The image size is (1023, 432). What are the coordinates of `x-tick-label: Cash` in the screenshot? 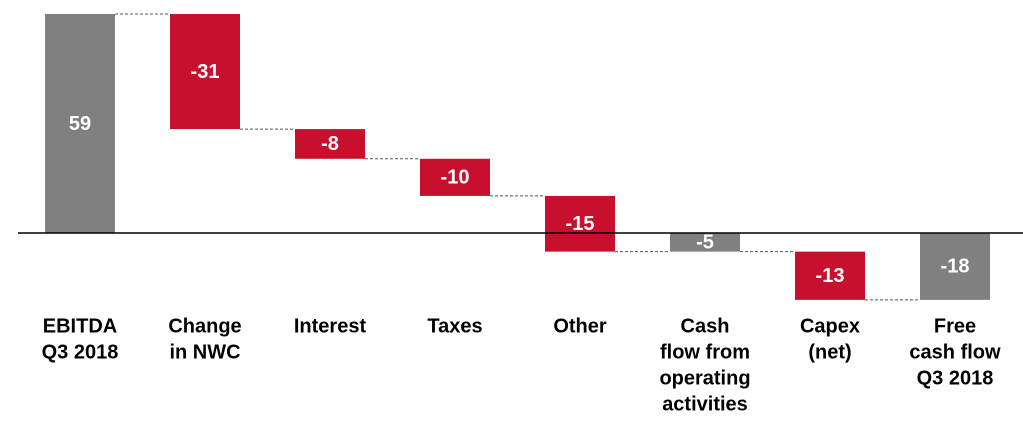 It's located at (705, 326).